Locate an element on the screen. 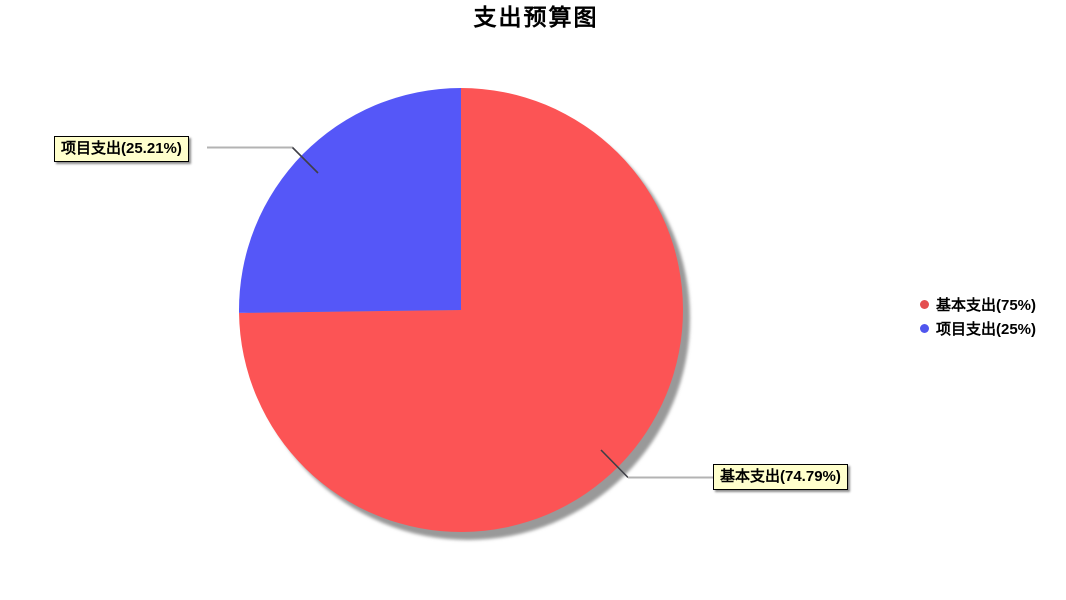 This screenshot has width=1066, height=600. legend-item-basic-expenditure: 基本支出(75%) is located at coordinates (978, 304).